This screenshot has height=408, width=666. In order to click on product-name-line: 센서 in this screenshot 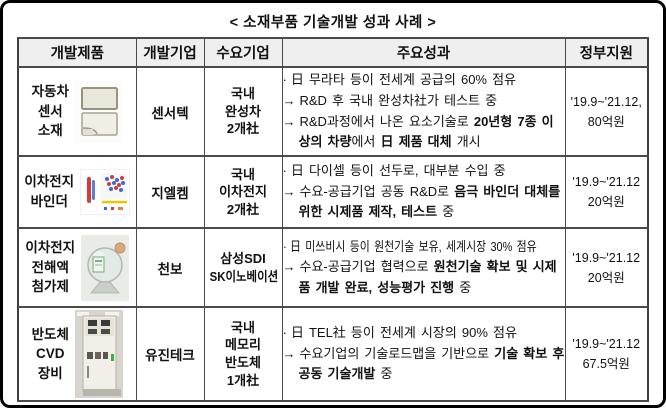, I will do `click(50, 111)`.